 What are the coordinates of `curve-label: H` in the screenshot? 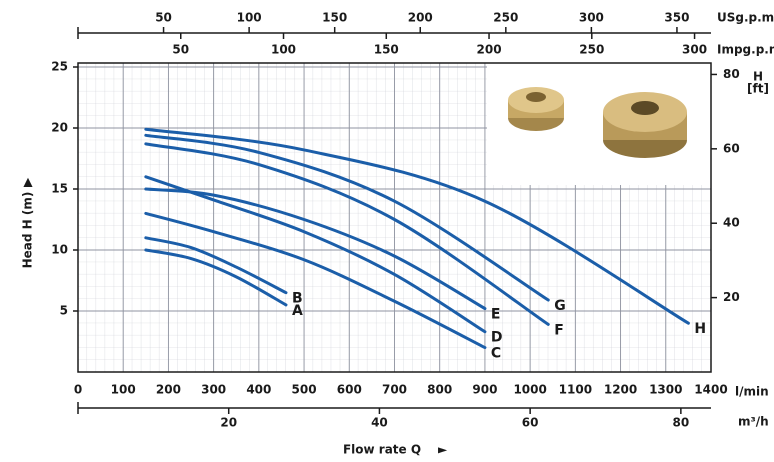 It's located at (700, 329).